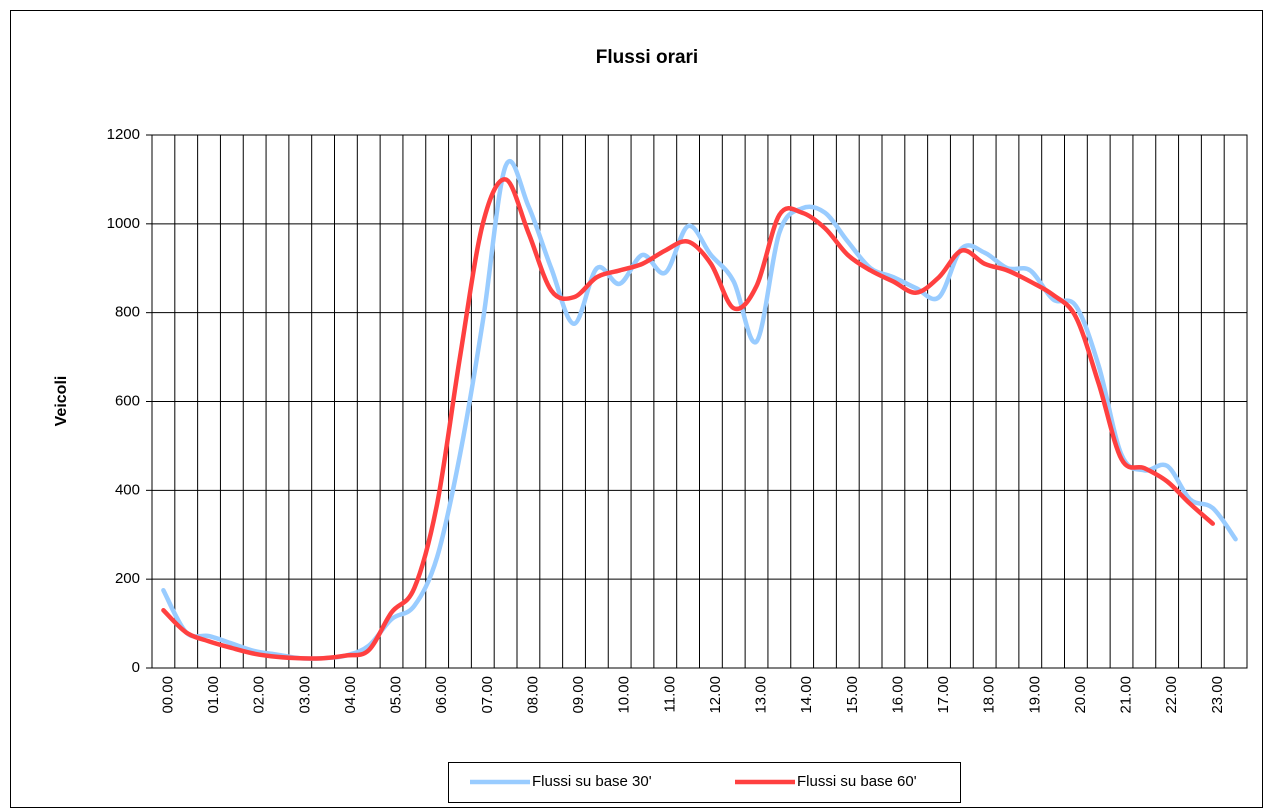 This screenshot has width=1265, height=810. I want to click on x-tick-label: 14.00, so click(806, 695).